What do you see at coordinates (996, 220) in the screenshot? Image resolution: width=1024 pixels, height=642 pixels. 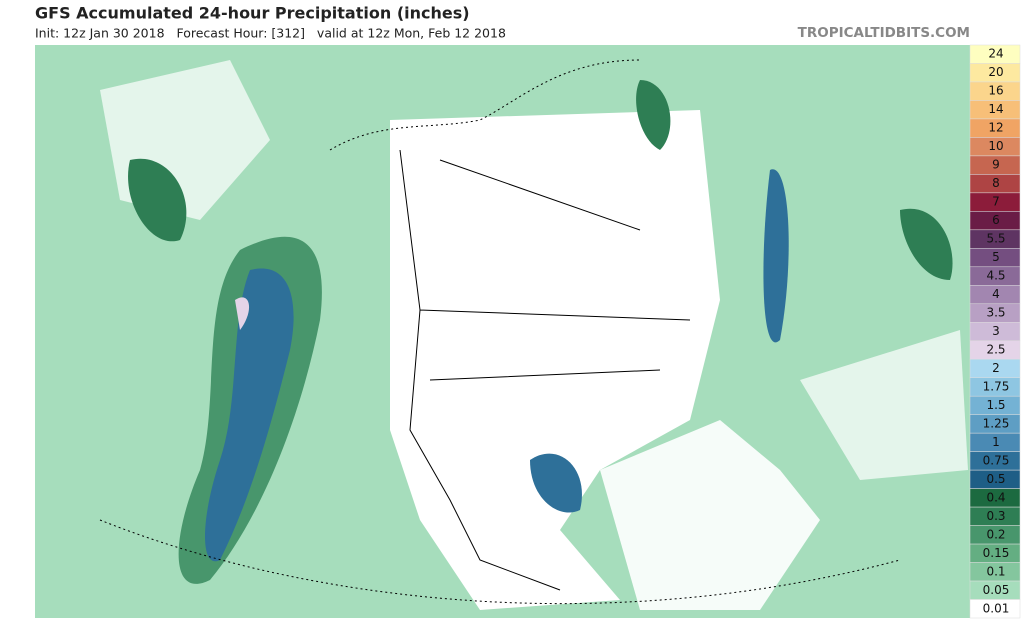 I see `legend-label: 6` at bounding box center [996, 220].